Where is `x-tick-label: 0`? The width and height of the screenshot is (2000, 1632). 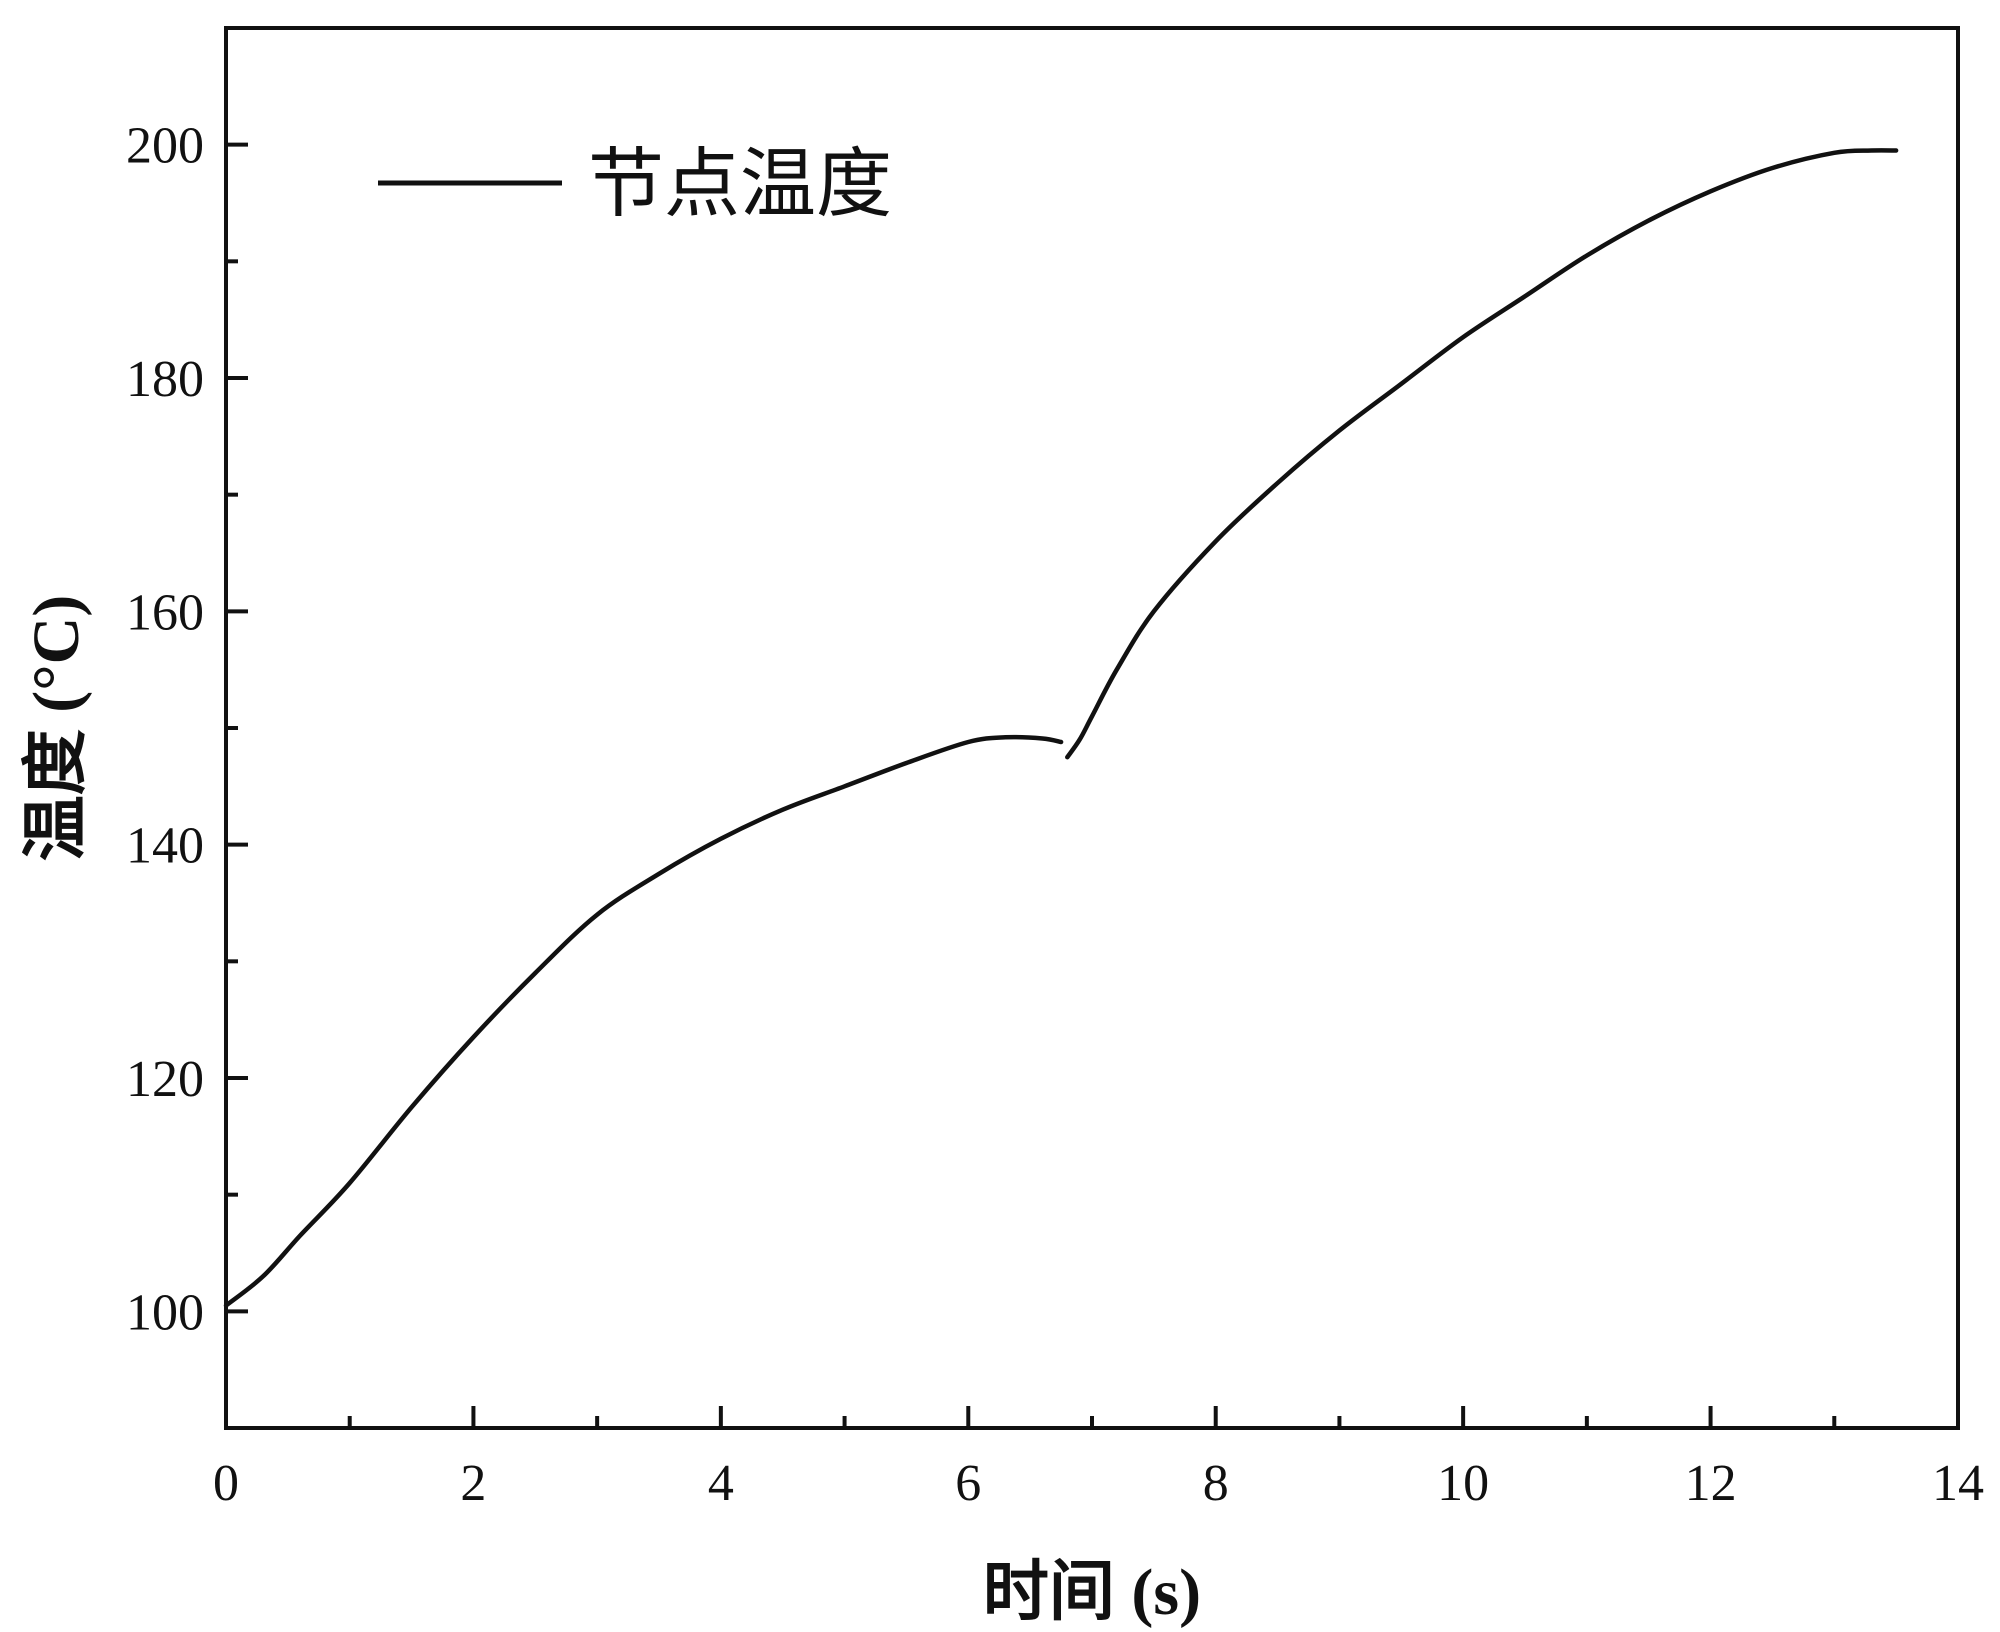
x-tick-label: 0 is located at coordinates (226, 1483).